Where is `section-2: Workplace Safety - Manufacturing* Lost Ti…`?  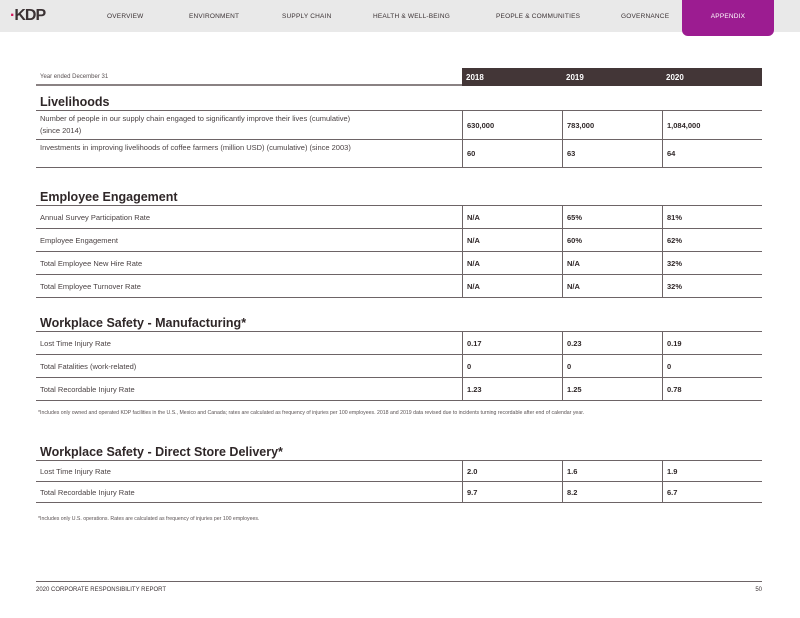
section-2: Workplace Safety - Manufacturing* Lost Ti… is located at coordinates (399, 358).